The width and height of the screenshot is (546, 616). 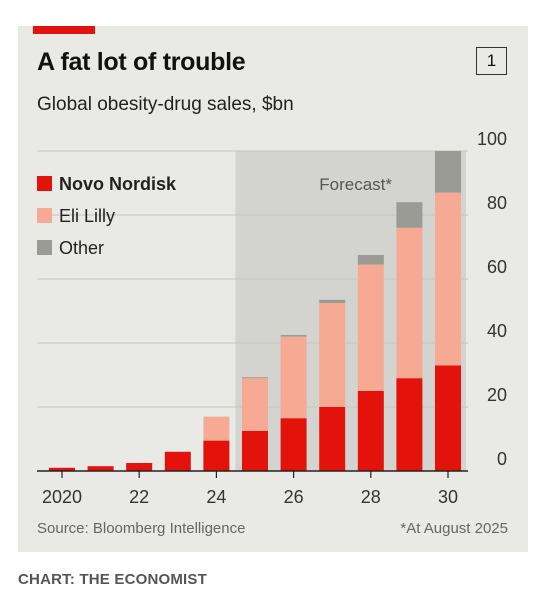 I want to click on chart-title: A fat lot of trouble, so click(x=141, y=62).